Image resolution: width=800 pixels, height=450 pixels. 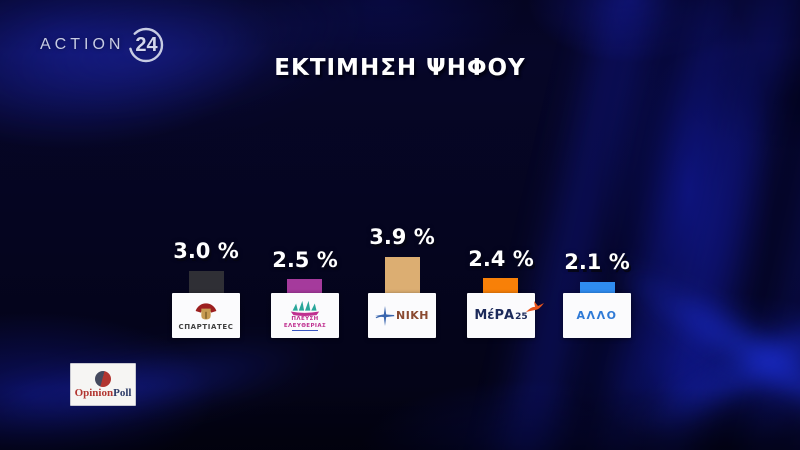 What do you see at coordinates (384, 315) in the screenshot?
I see `niki-star-icon` at bounding box center [384, 315].